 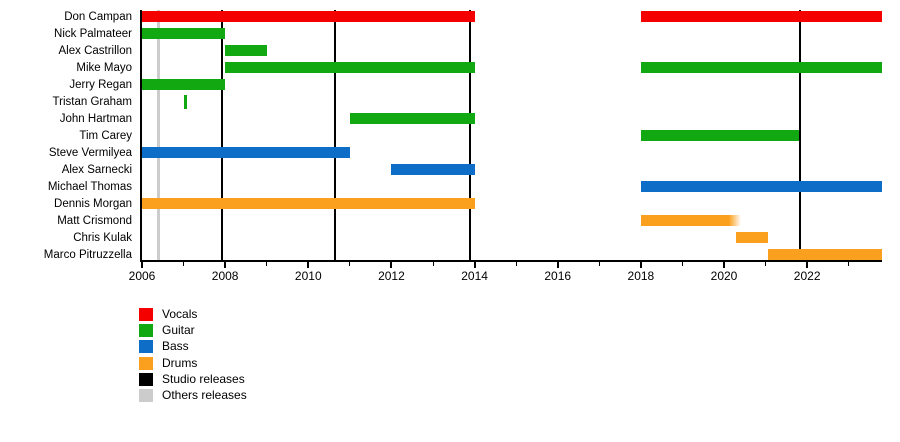 I want to click on member-label-matt-crismond: Matt Crismond, so click(x=94, y=220).